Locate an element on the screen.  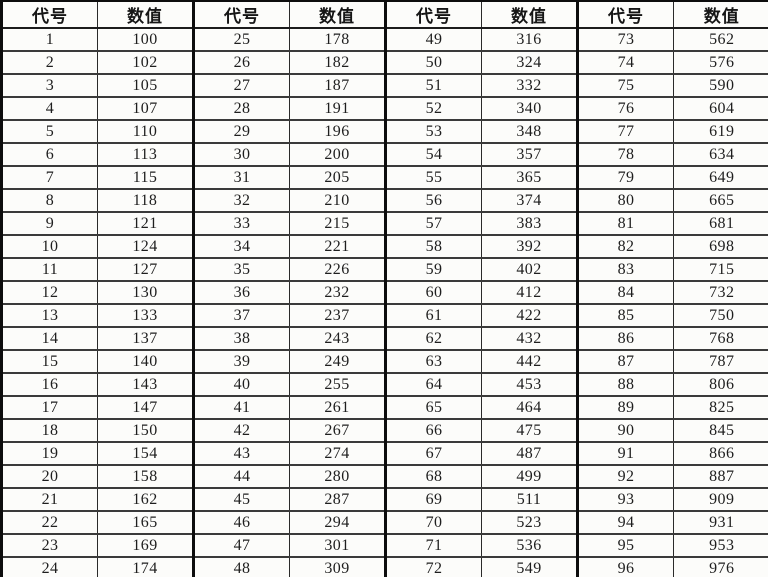
cell-value: 549 is located at coordinates (529, 566).